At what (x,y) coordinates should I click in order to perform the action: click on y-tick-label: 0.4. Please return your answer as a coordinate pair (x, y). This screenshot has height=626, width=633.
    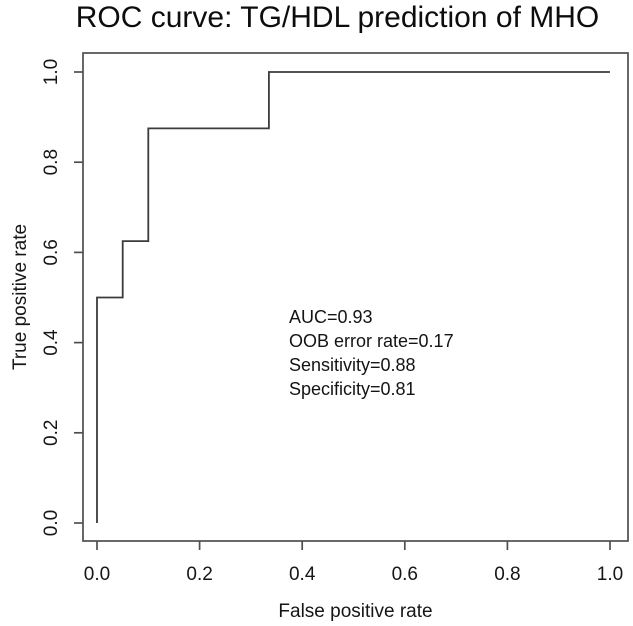
    Looking at the image, I should click on (51, 342).